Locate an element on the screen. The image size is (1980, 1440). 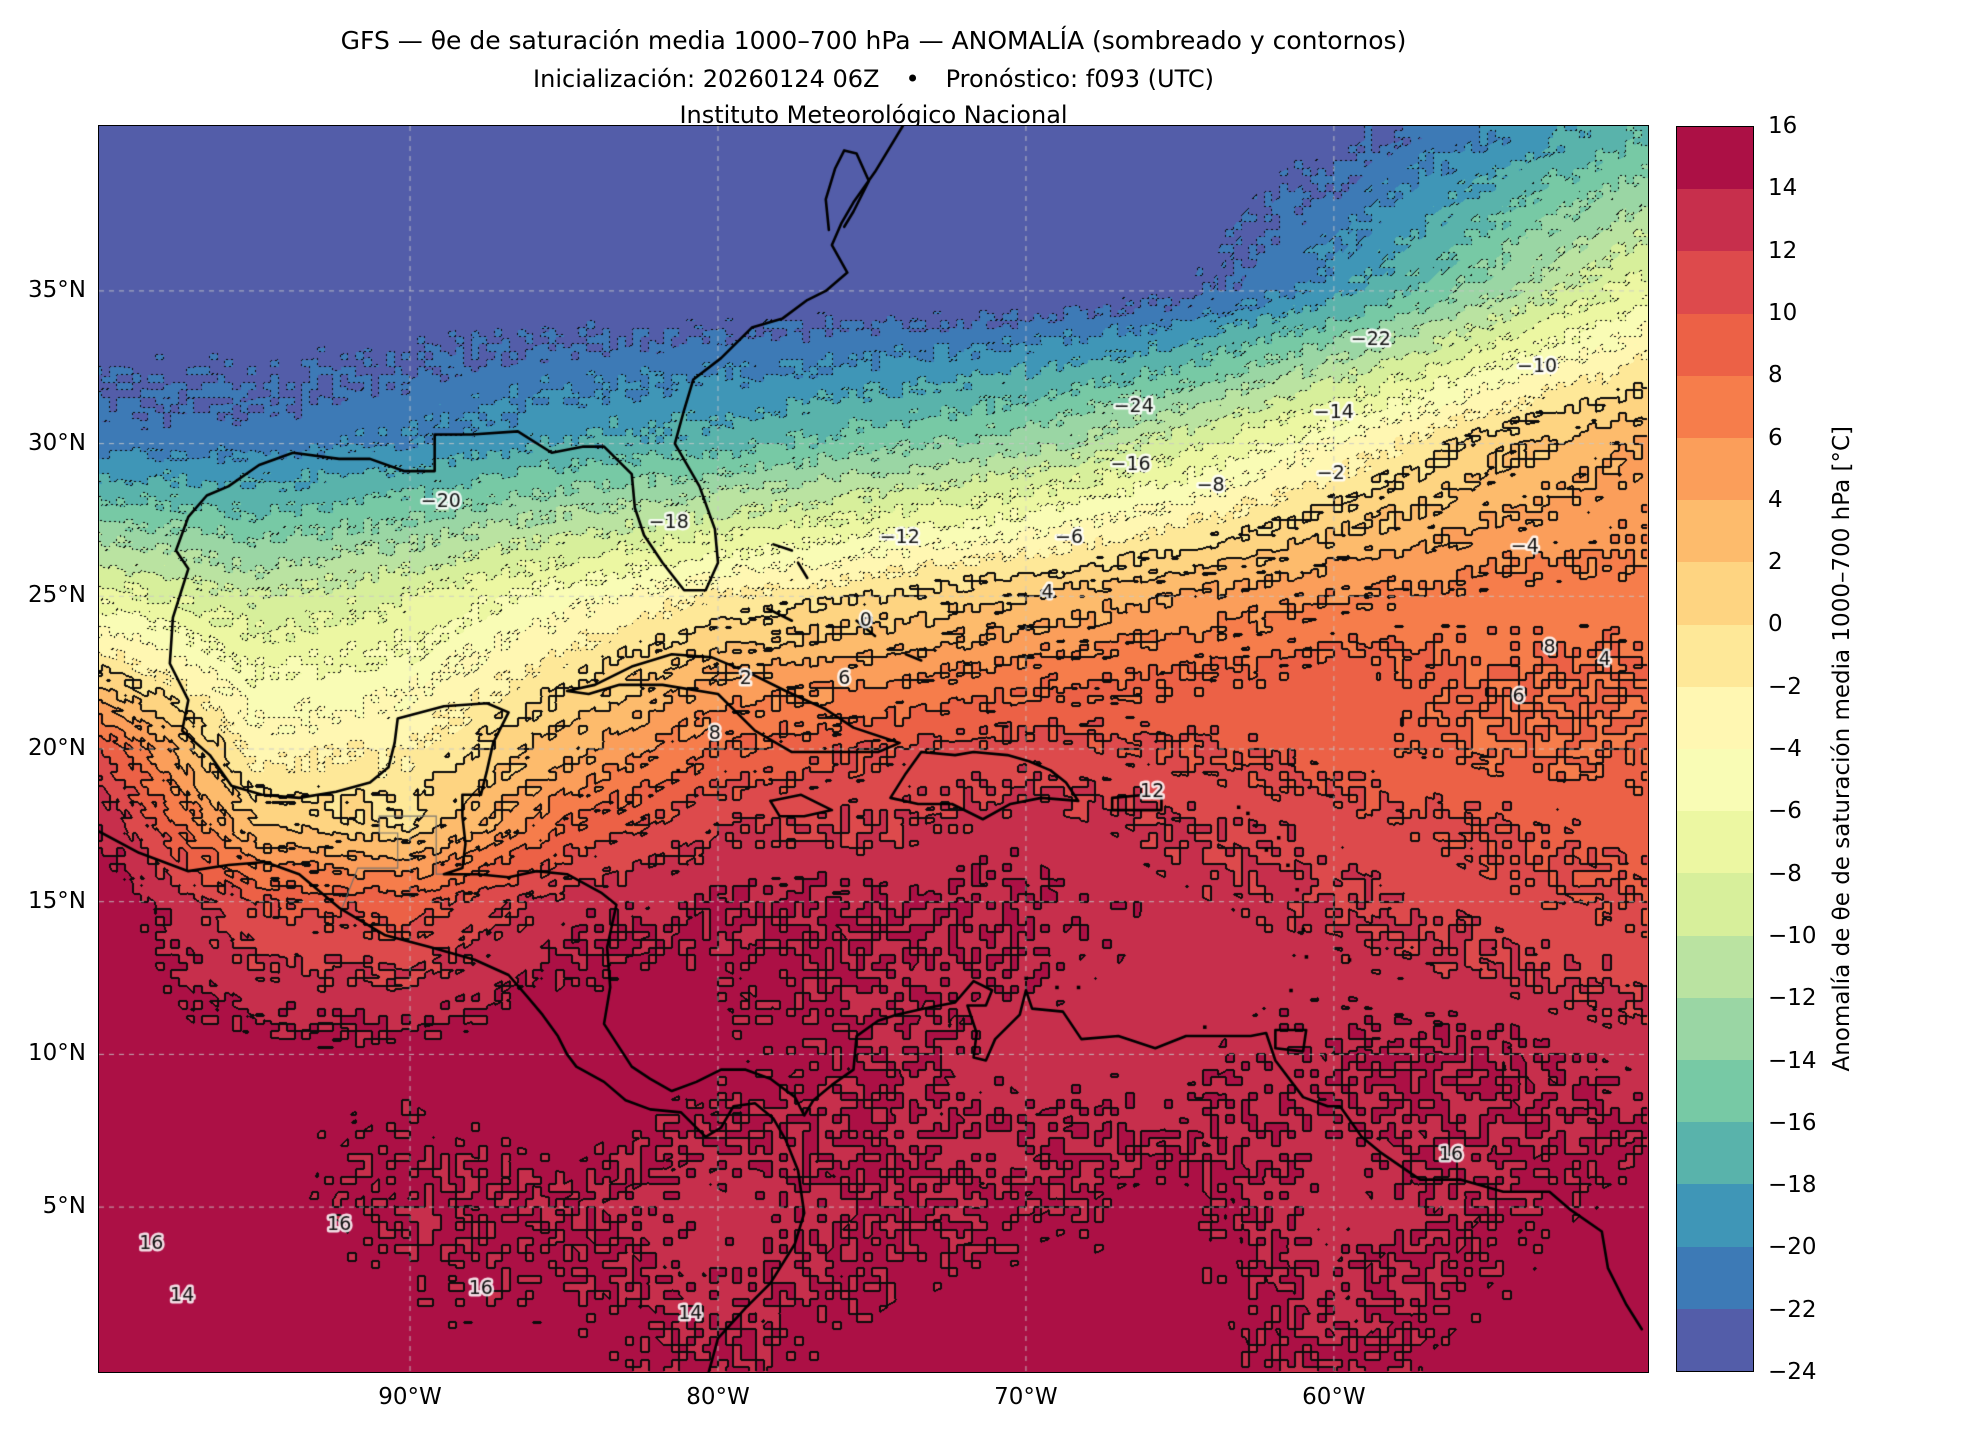
y-axis-tick-label: 35°N is located at coordinates (57, 289).